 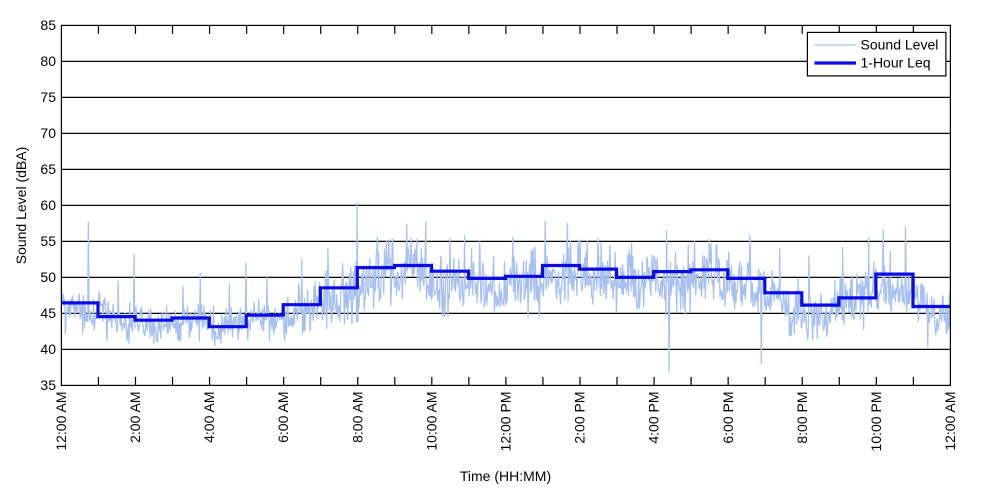 I want to click on svg-text: 10:00 PM, so click(x=876, y=422).